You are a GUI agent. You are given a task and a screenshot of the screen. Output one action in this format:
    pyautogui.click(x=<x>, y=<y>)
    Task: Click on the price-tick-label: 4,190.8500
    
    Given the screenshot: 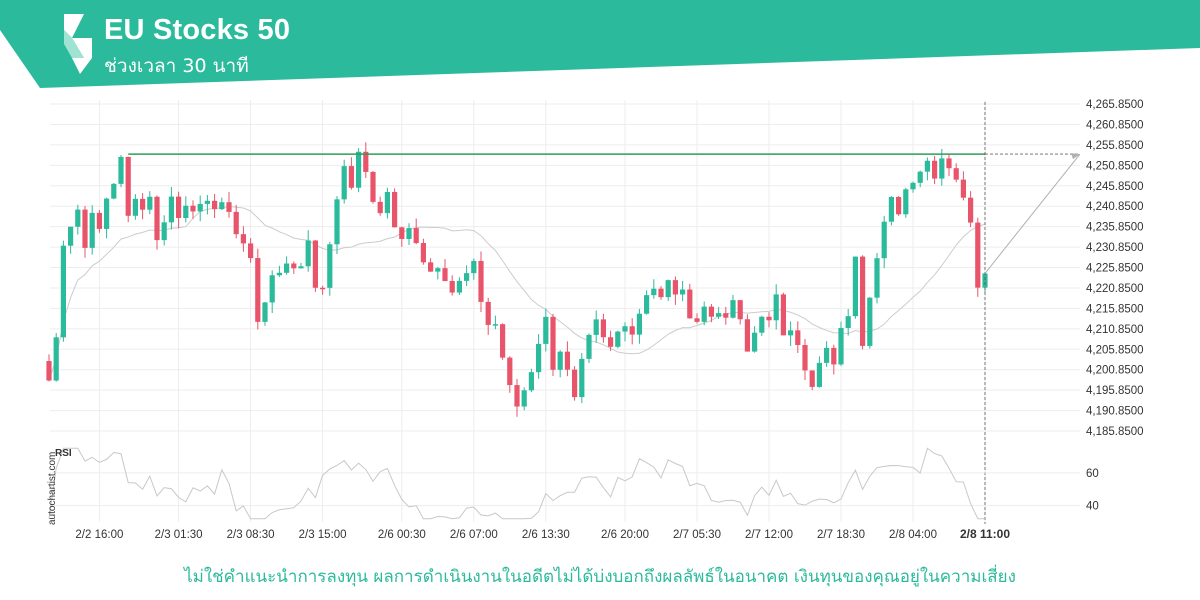 What is the action you would take?
    pyautogui.click(x=1115, y=412)
    